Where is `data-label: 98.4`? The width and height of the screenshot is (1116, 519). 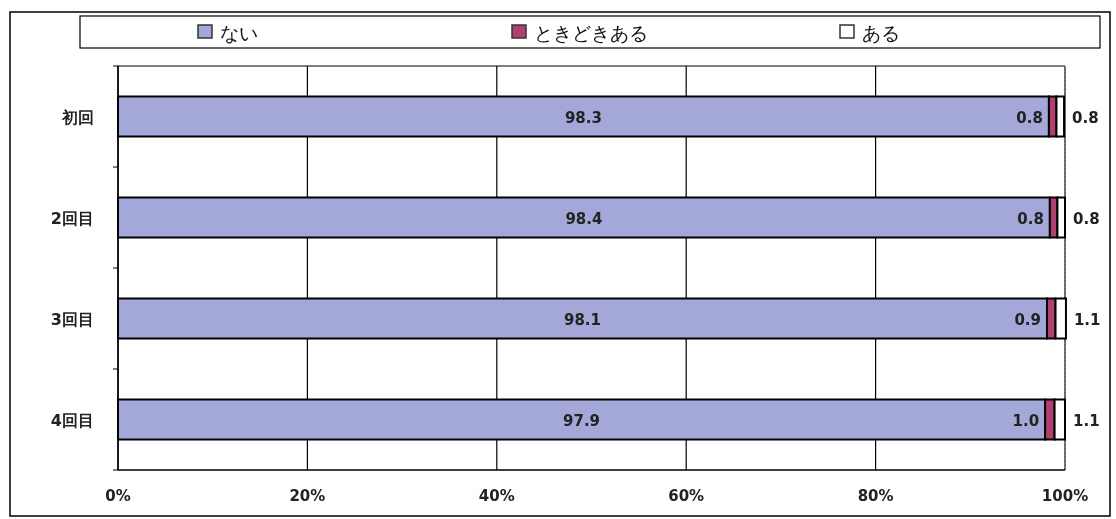 data-label: 98.4 is located at coordinates (584, 218).